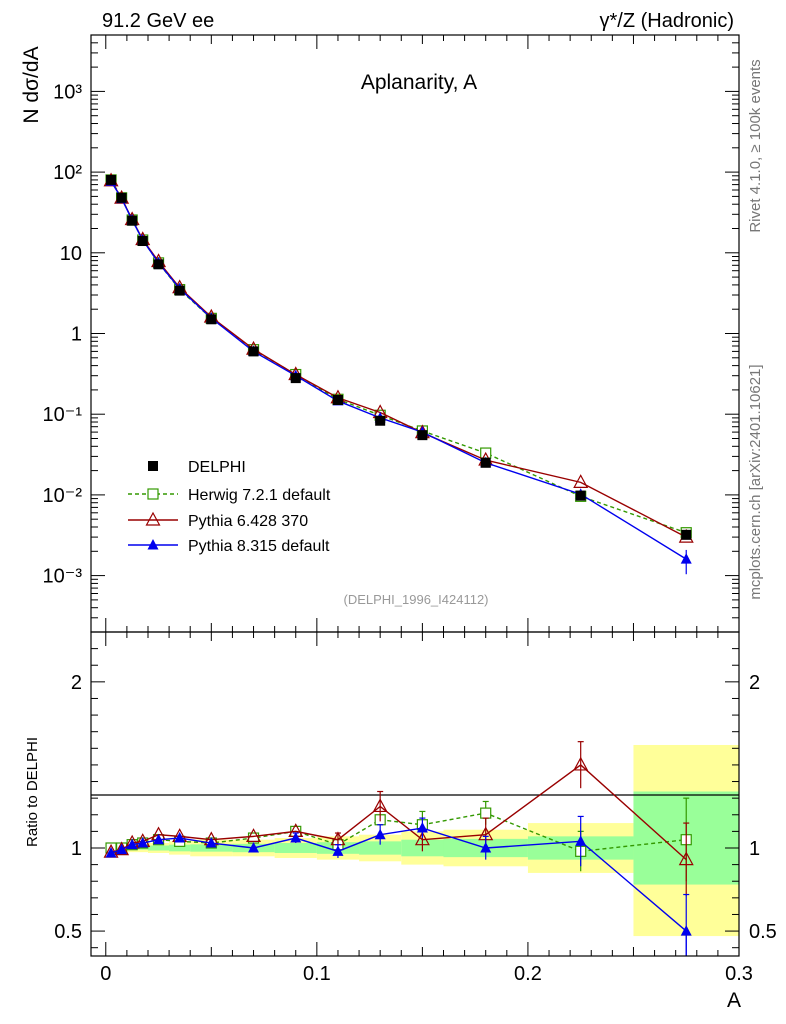 Image resolution: width=786 pixels, height=1024 pixels. Describe the element at coordinates (76, 335) in the screenshot. I see `main-y-tick-label: 1` at that location.